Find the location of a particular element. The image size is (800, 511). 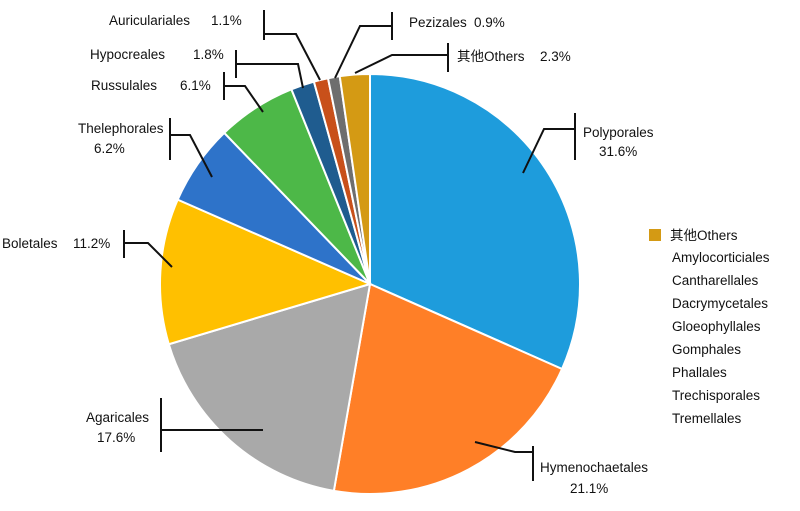

label-thelephorales-value: 6.2% is located at coordinates (109, 148).